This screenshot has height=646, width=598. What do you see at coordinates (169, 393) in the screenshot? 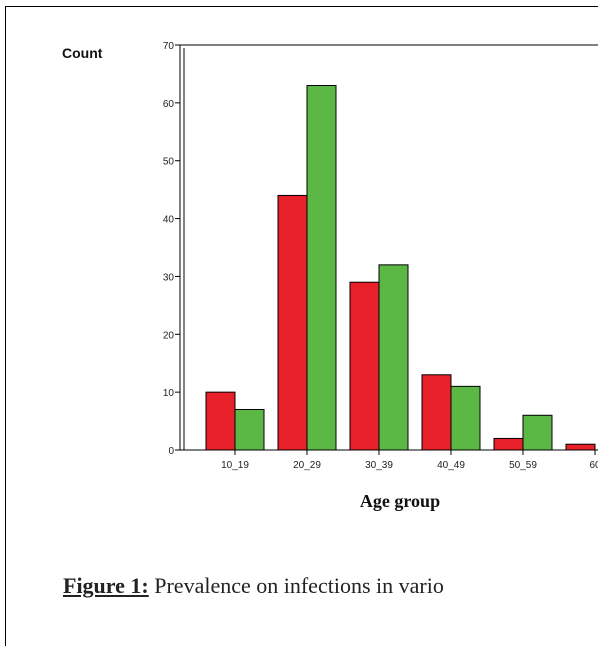
I see `y-tick-label: 10` at bounding box center [169, 393].